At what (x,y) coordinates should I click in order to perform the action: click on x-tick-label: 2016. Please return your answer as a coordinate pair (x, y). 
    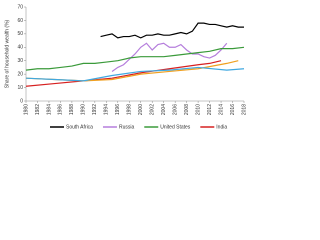
    Looking at the image, I should click on (233, 109).